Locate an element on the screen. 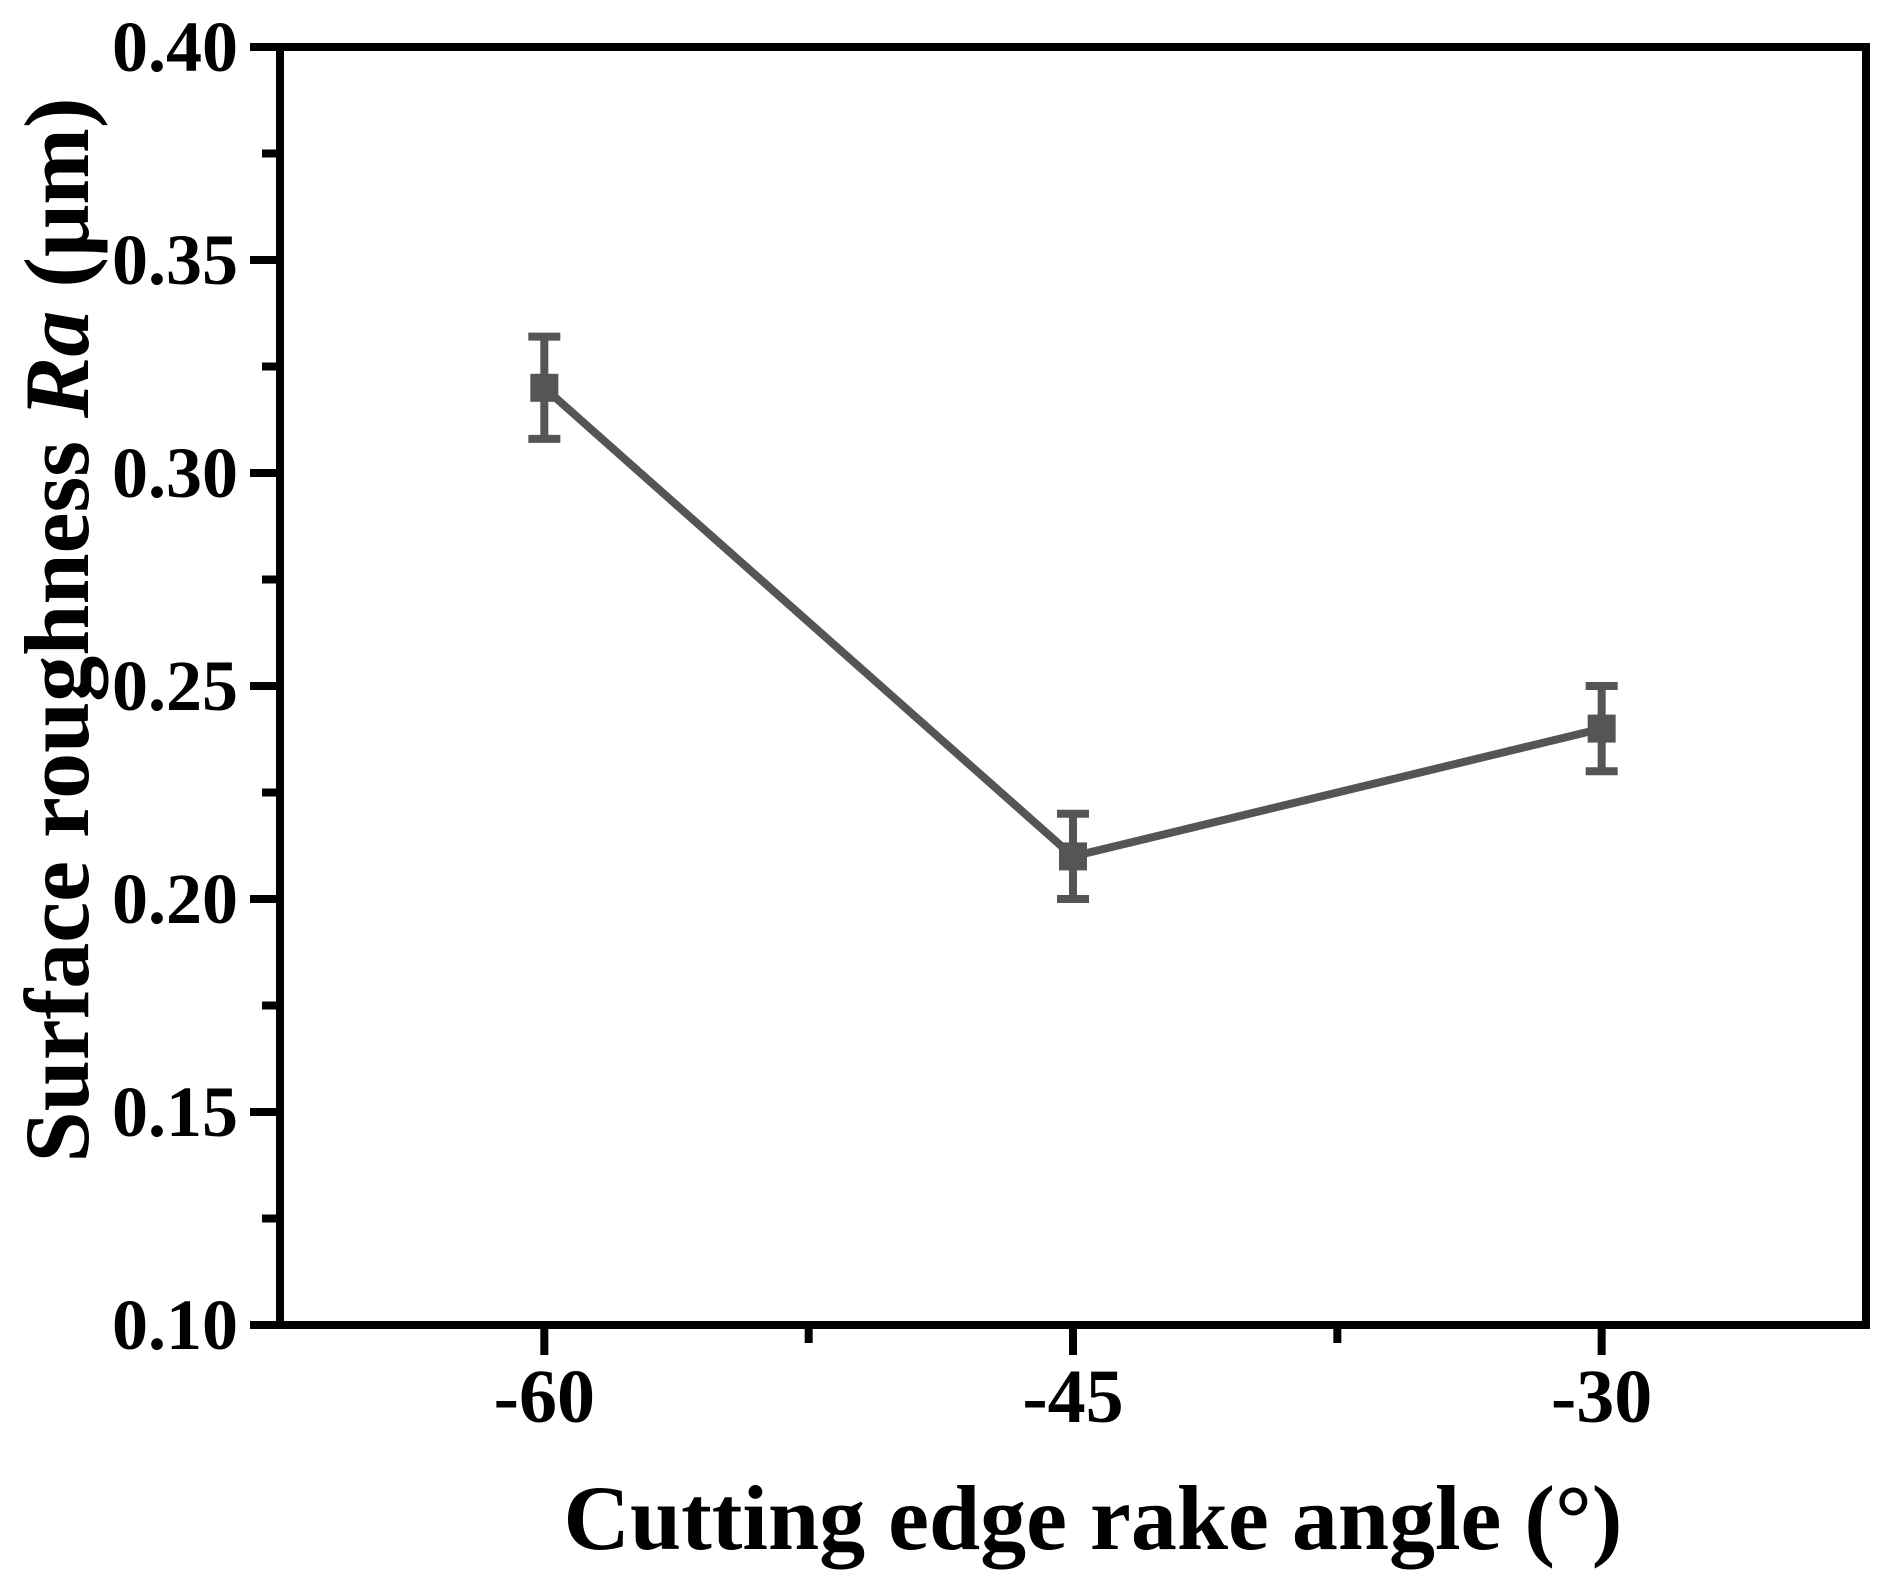  y-axis-title-text: Surface roughness is located at coordinates (57, 790).